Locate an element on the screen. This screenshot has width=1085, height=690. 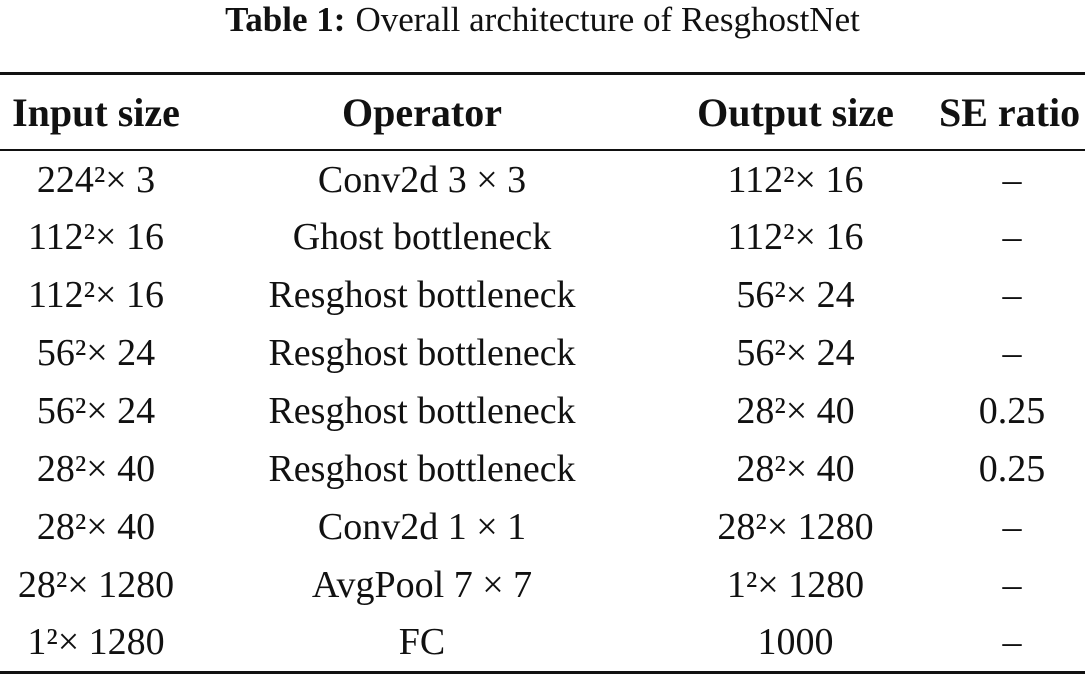
table-row: 56²× 24 Resghost bottleneck 56²× 24 – is located at coordinates (542, 353).